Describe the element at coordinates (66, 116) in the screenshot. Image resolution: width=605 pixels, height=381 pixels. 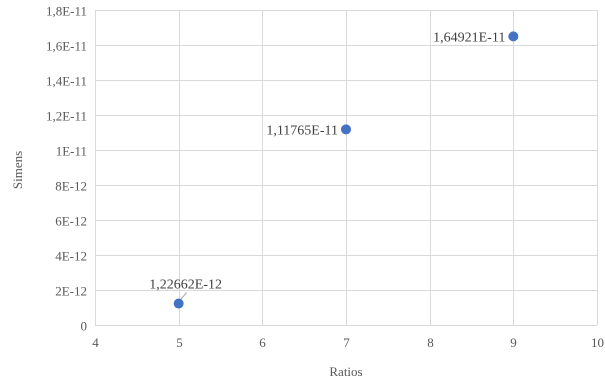
I see `y-tick-label: 1,2E-11` at that location.